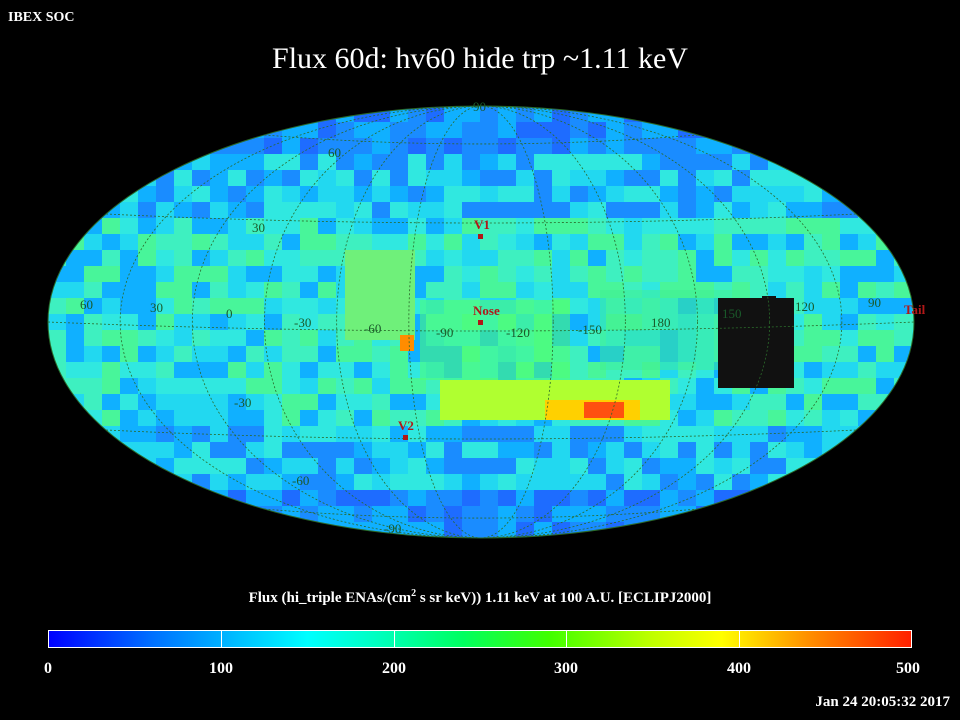 Image resolution: width=960 pixels, height=720 pixels. Describe the element at coordinates (300, 480) in the screenshot. I see `lat-label: -60` at that location.